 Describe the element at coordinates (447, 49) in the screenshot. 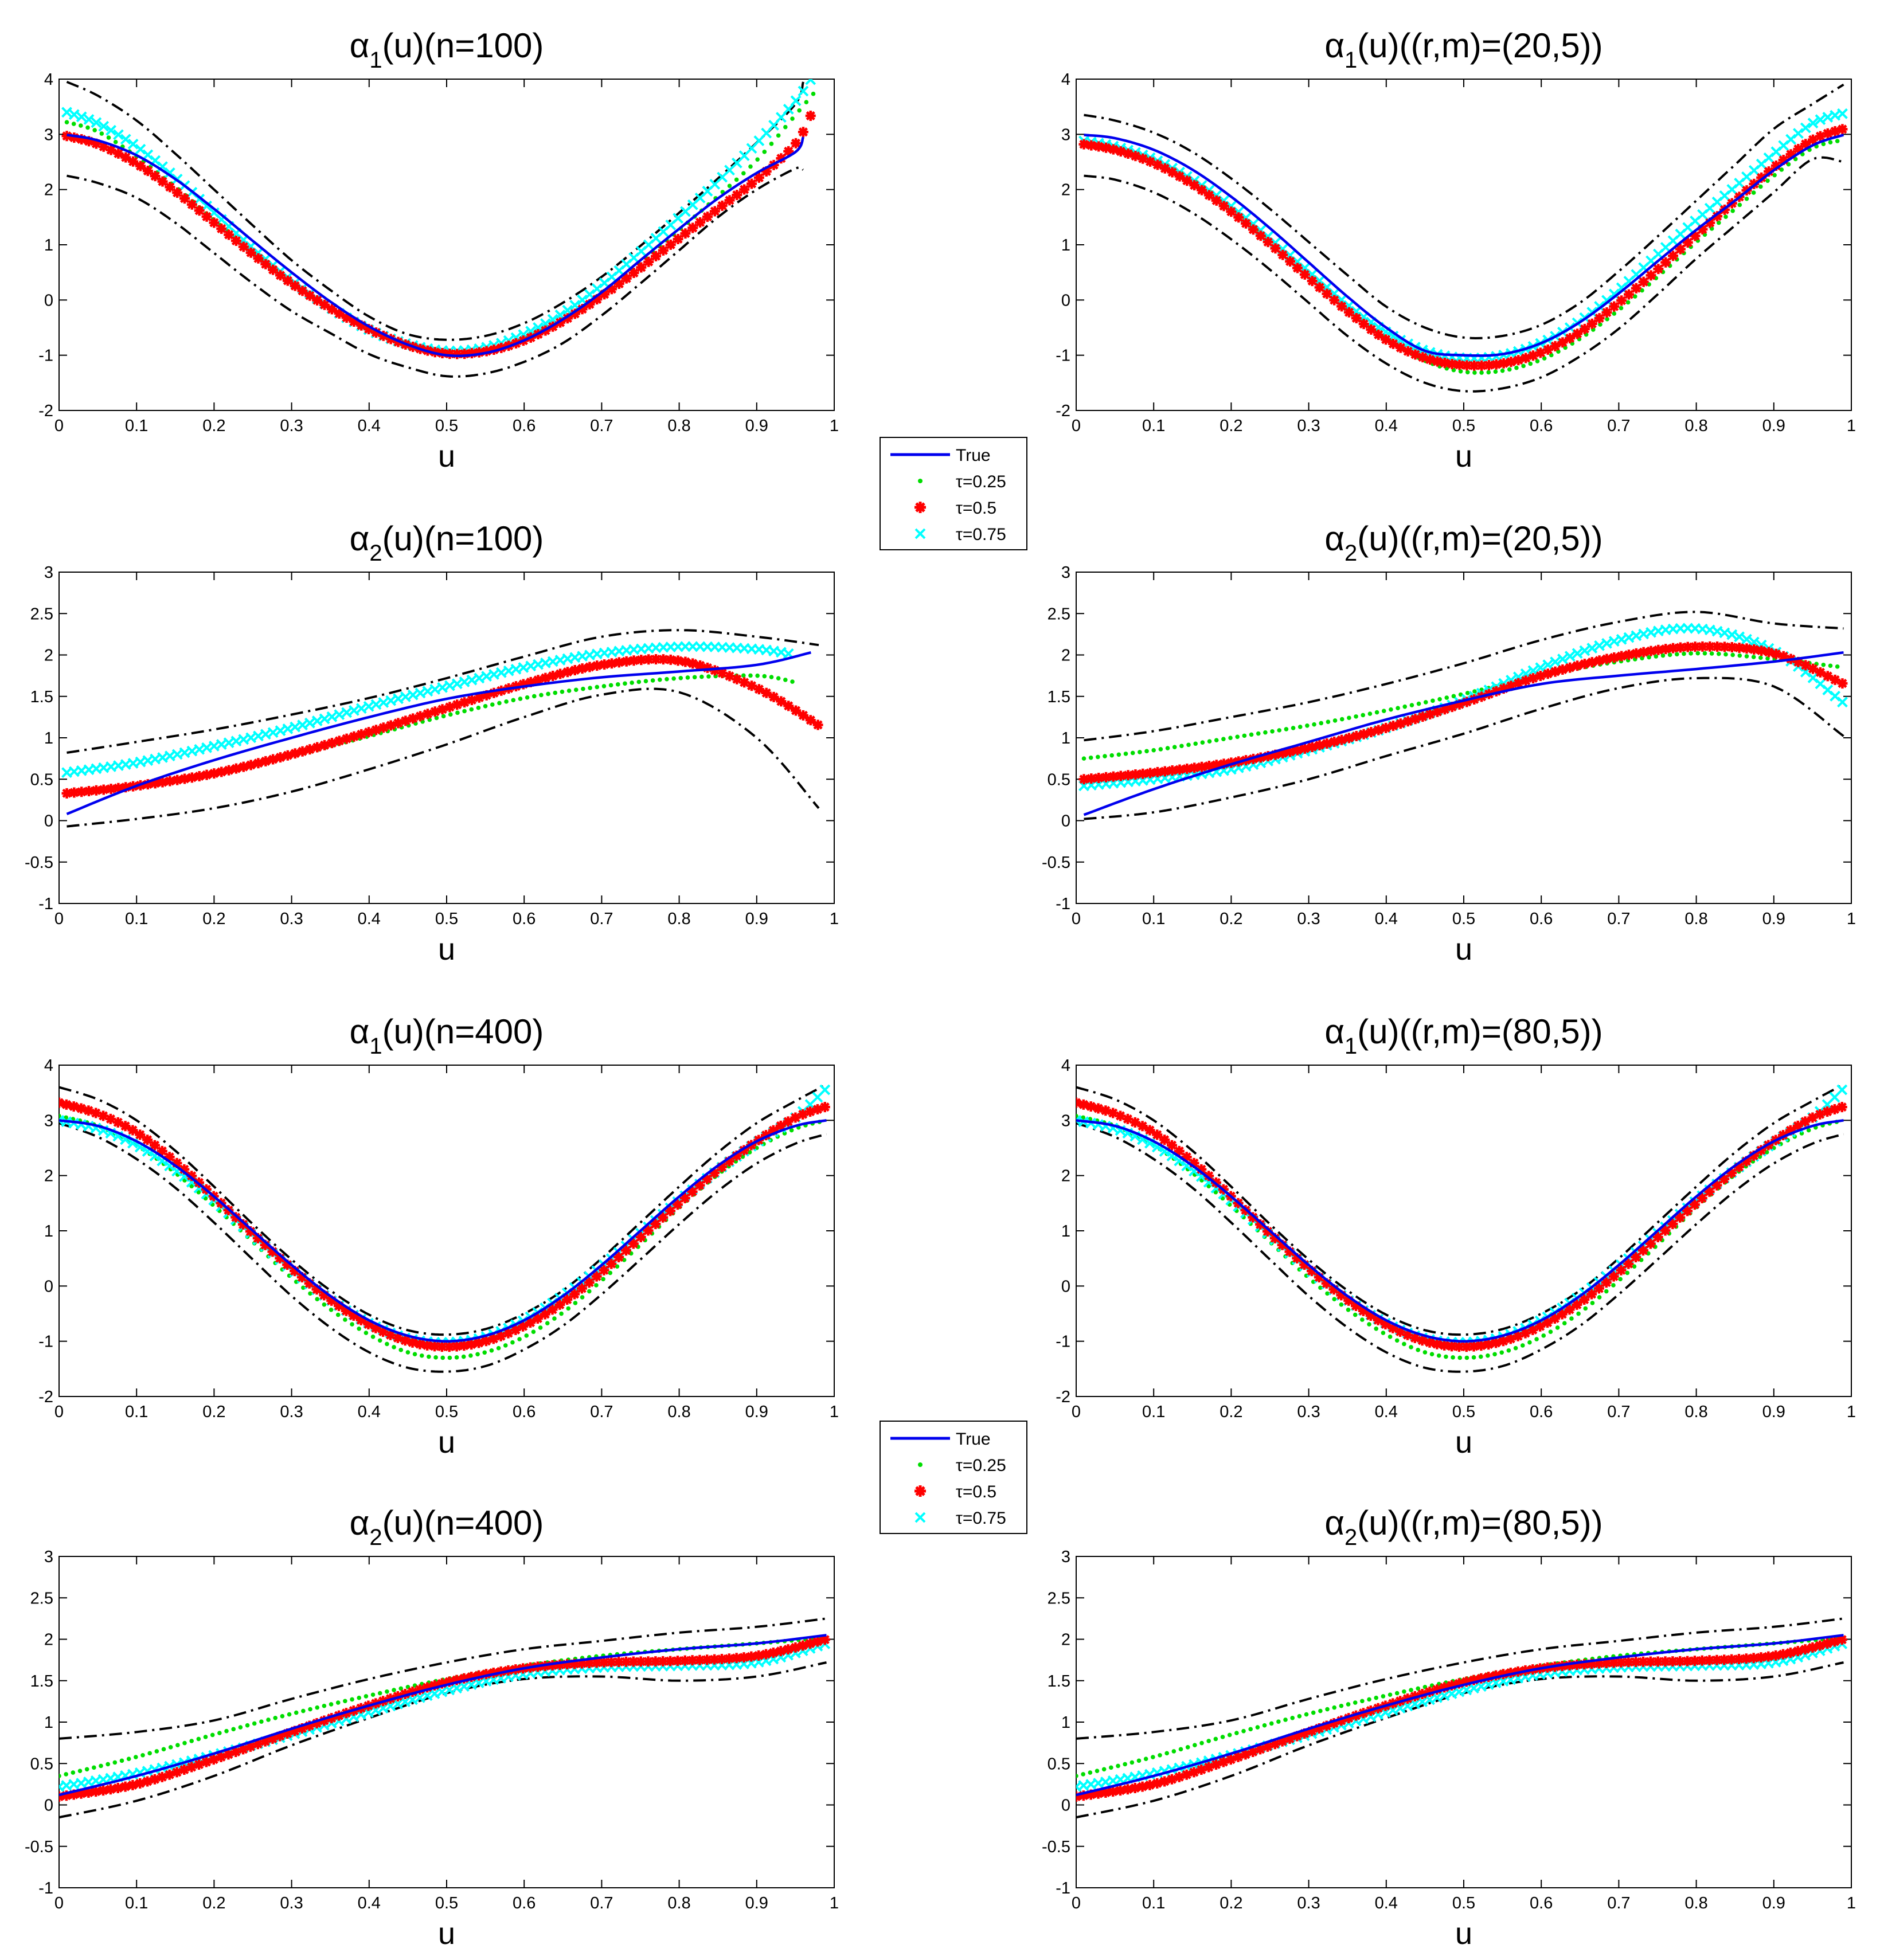

I see `plot-title: α1(u)(n=100)` at that location.